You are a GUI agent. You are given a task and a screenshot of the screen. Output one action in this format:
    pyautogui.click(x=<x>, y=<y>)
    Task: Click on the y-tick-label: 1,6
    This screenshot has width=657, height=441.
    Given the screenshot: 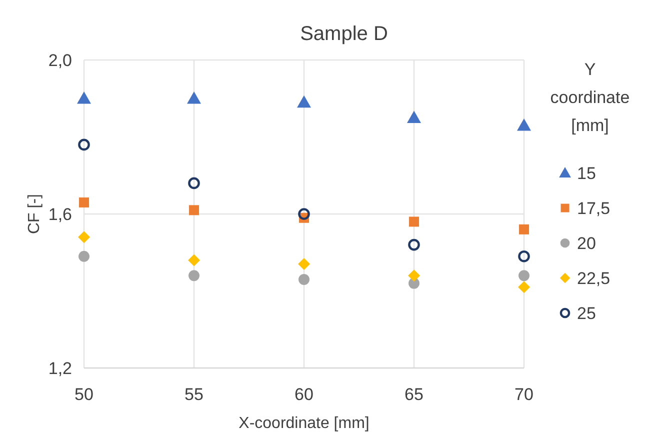 What is the action you would take?
    pyautogui.click(x=60, y=214)
    